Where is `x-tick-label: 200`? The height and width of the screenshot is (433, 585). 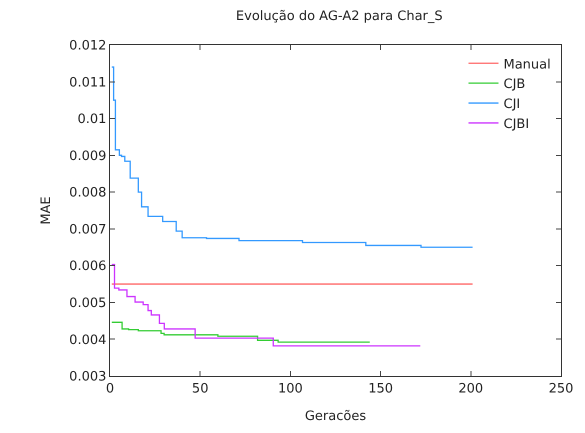
x-tick-label: 200 is located at coordinates (471, 389).